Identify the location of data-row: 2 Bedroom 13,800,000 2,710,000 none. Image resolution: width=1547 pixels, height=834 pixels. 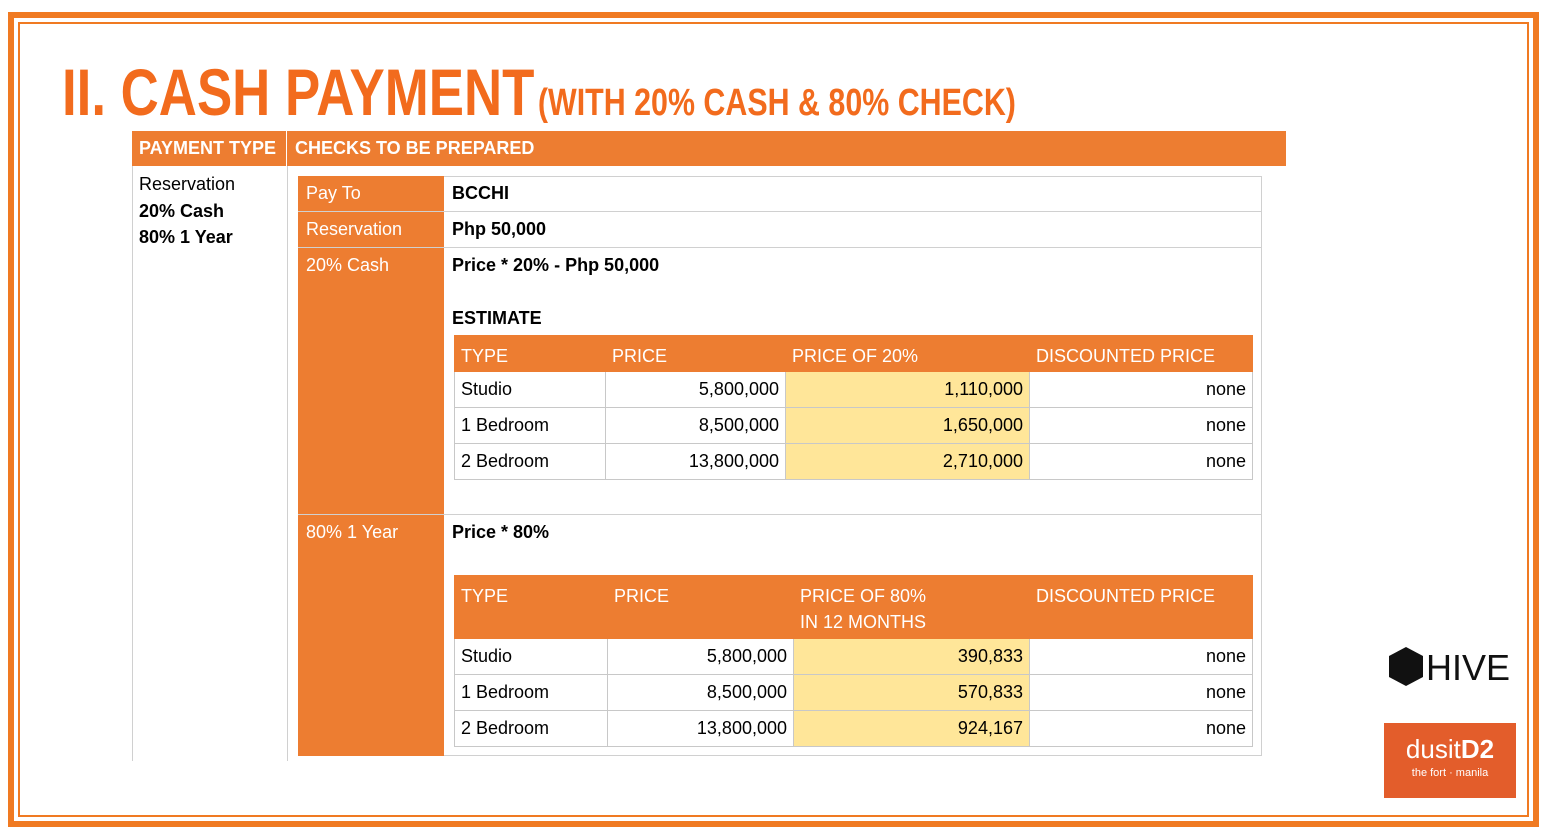
(853, 461).